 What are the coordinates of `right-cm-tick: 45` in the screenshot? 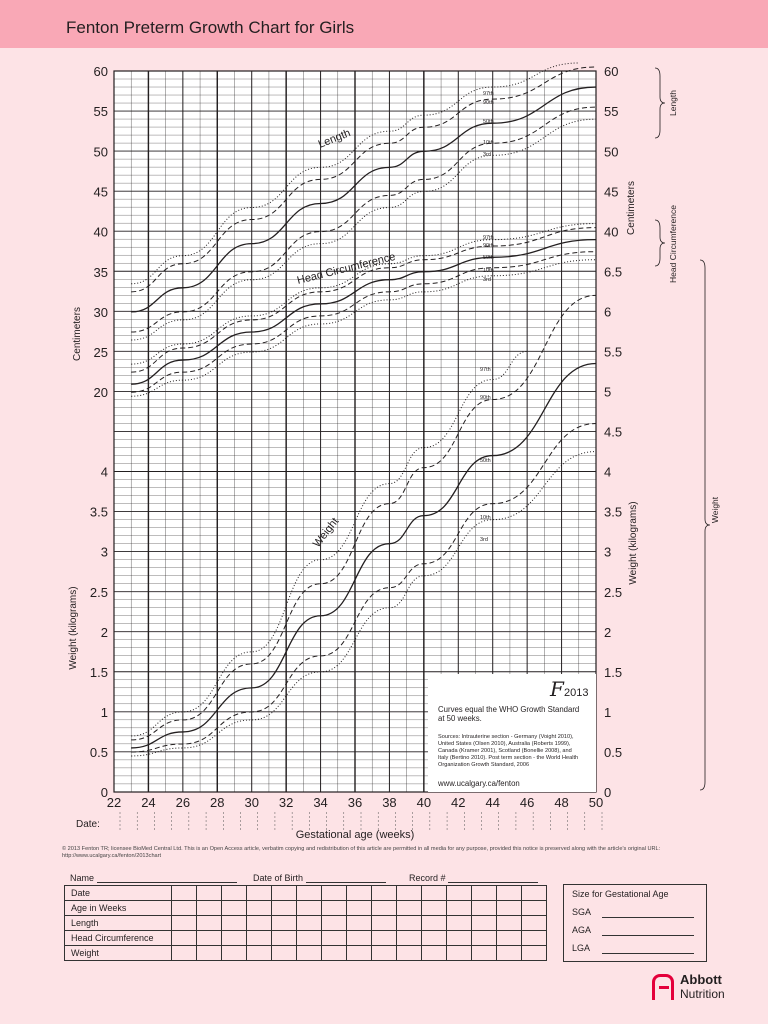 It's located at (611, 191).